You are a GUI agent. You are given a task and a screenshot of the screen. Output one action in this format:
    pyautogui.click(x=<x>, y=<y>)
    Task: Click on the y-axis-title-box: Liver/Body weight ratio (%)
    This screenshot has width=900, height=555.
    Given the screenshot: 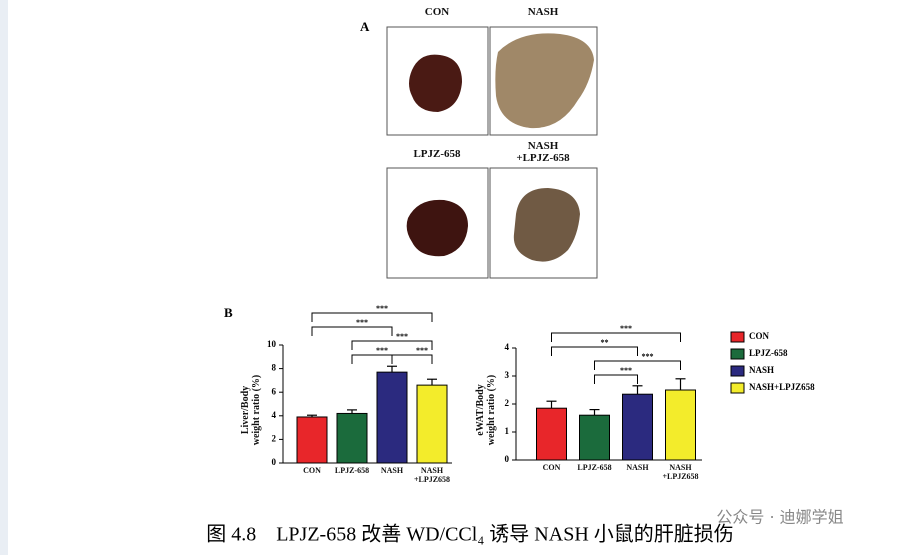 What is the action you would take?
    pyautogui.click(x=251, y=410)
    